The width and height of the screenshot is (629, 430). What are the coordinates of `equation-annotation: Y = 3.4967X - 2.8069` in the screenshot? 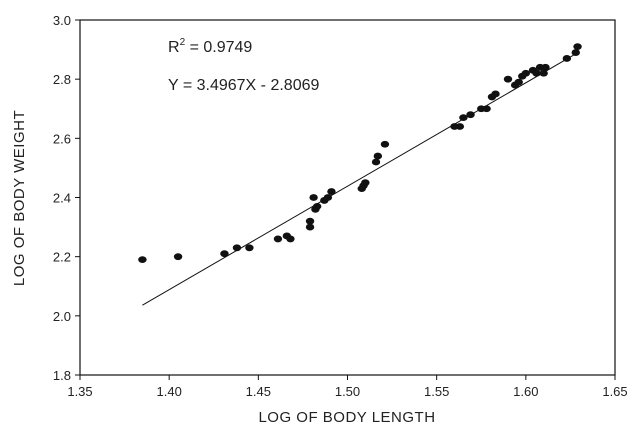 It's located at (243, 85).